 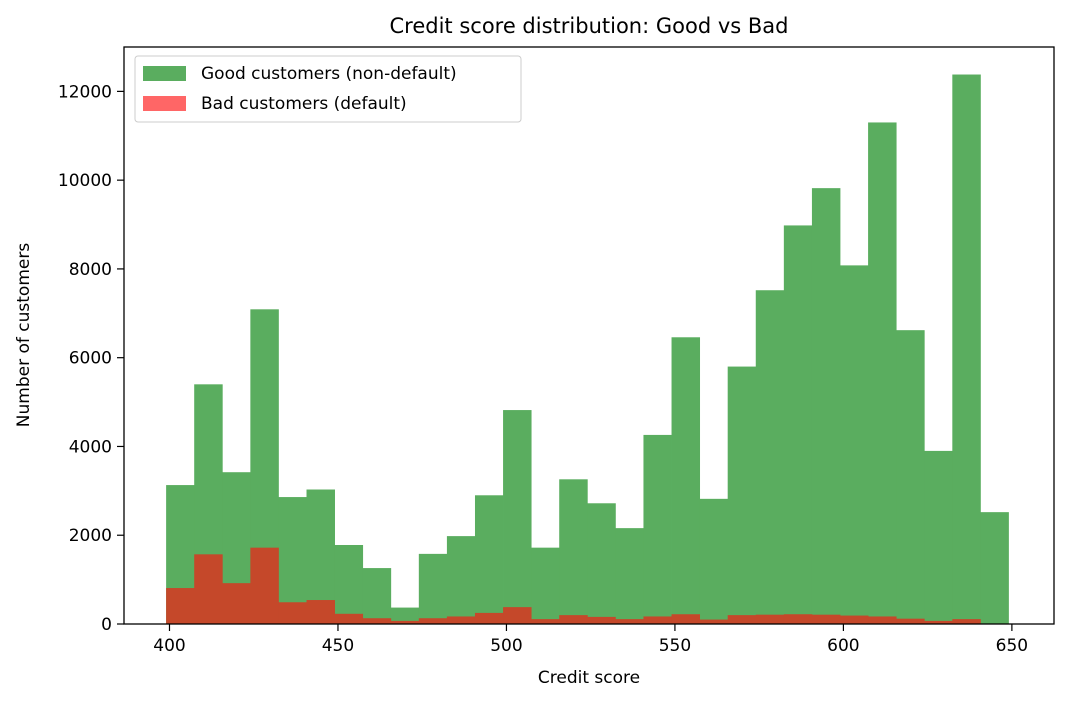 I want to click on x-tick-label: 550, so click(x=675, y=646).